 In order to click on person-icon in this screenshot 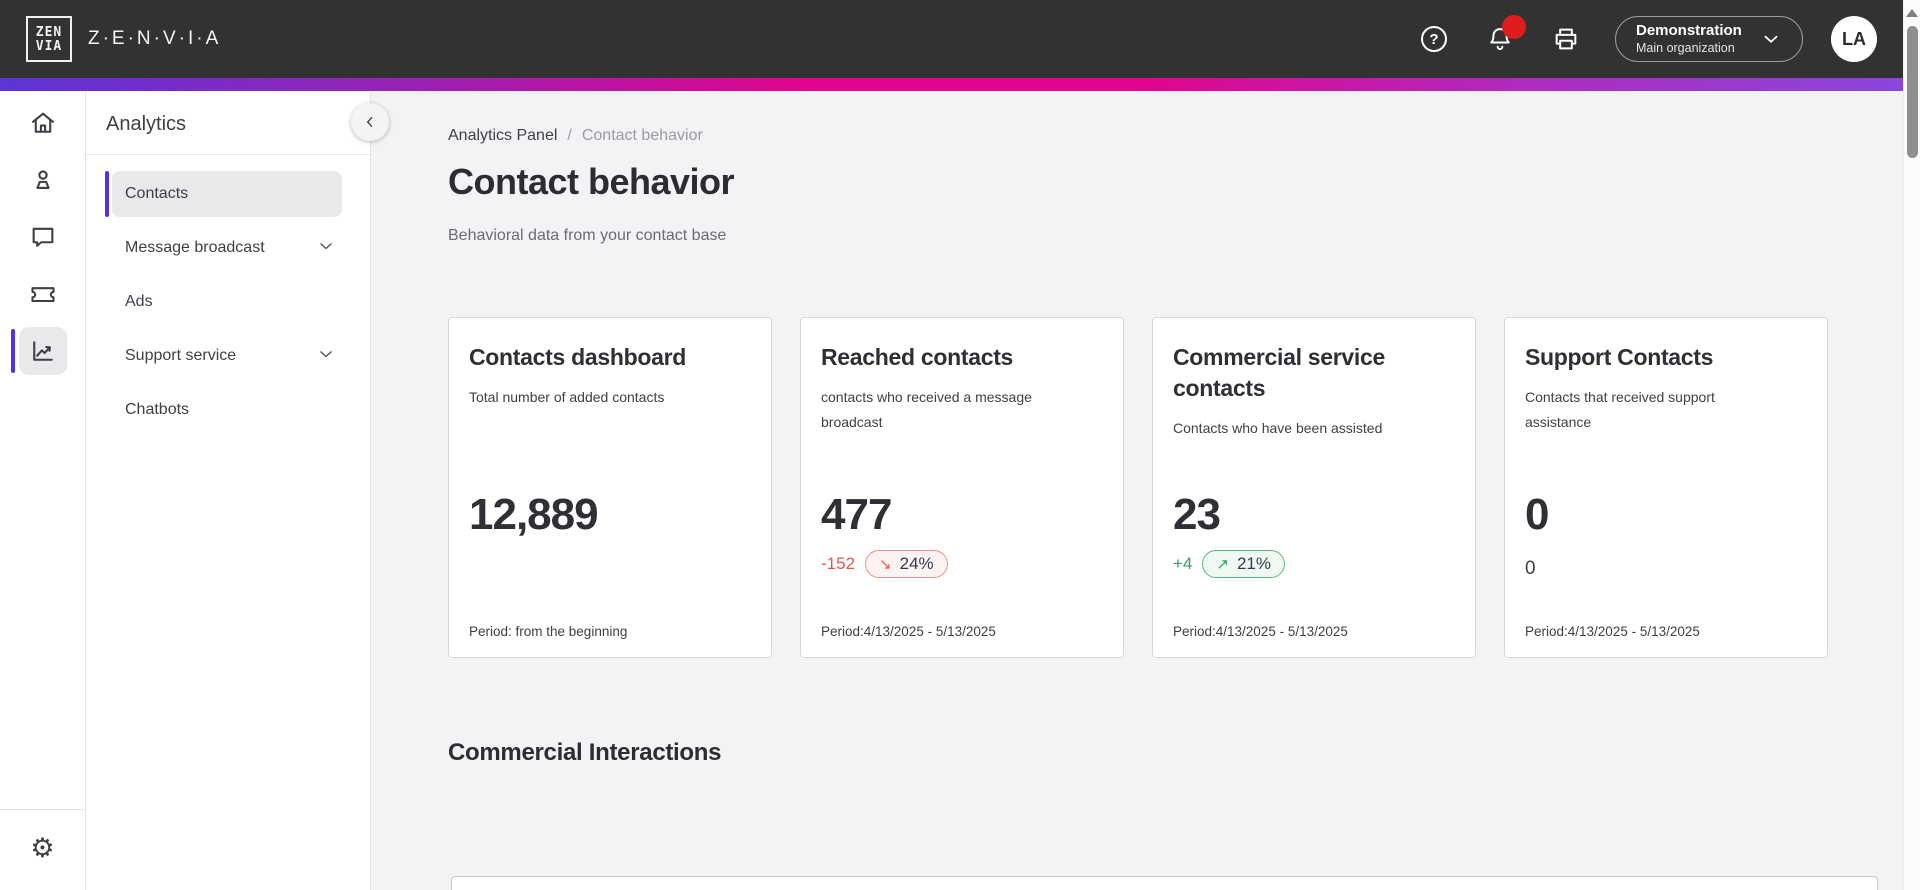, I will do `click(42, 179)`.